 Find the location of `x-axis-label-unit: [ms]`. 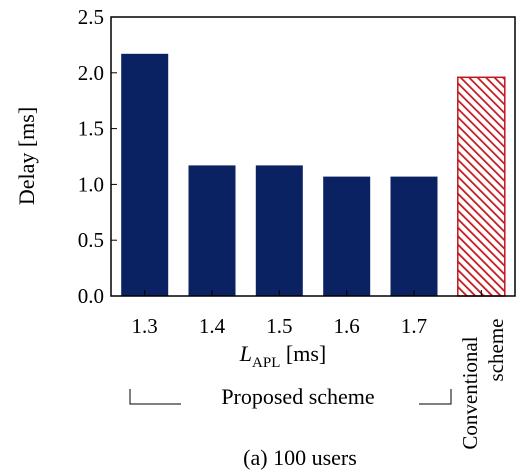

x-axis-label-unit: [ms] is located at coordinates (303, 353).